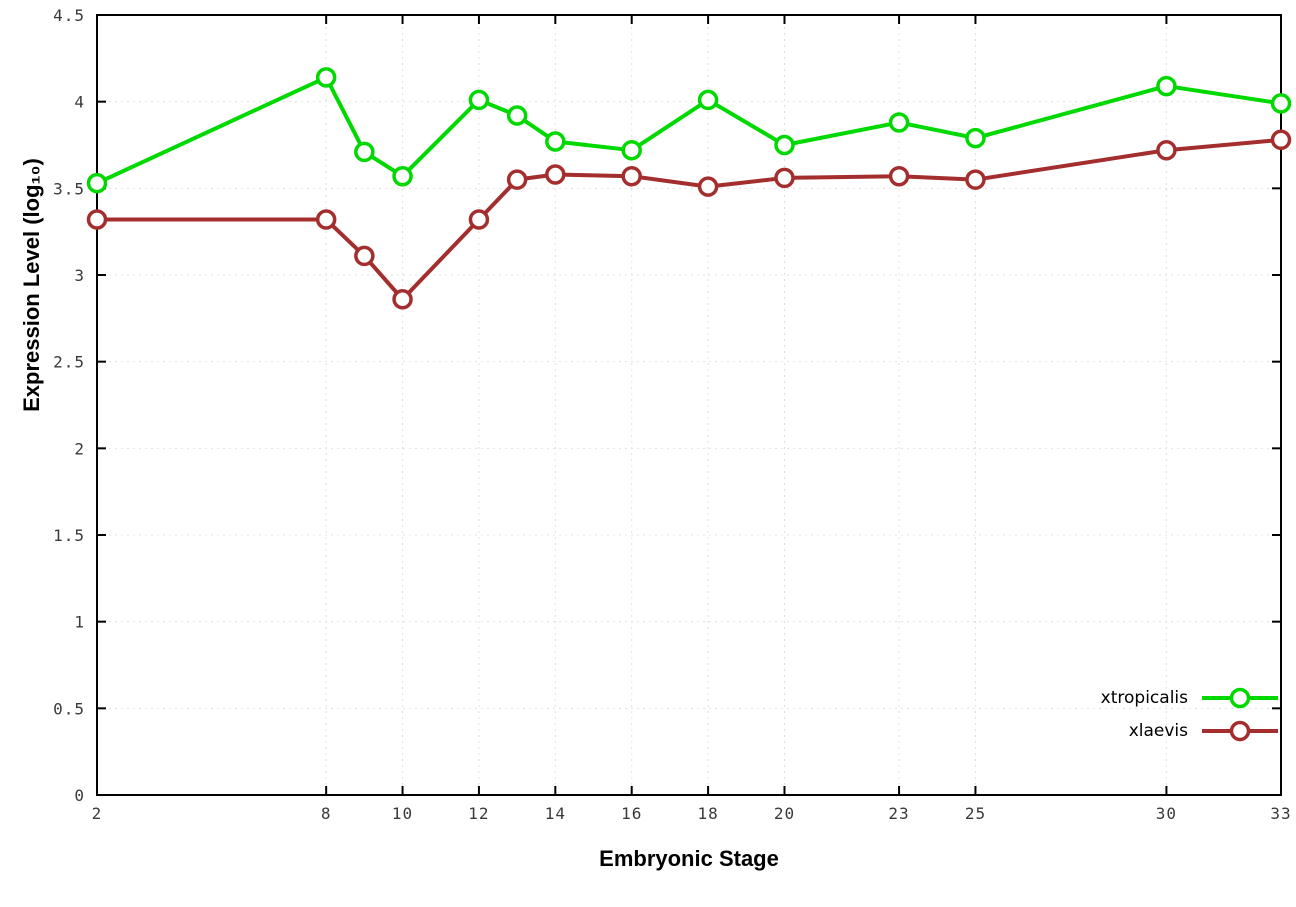 Image resolution: width=1296 pixels, height=907 pixels. What do you see at coordinates (1240, 731) in the screenshot?
I see `legend-swatch-xlaevis` at bounding box center [1240, 731].